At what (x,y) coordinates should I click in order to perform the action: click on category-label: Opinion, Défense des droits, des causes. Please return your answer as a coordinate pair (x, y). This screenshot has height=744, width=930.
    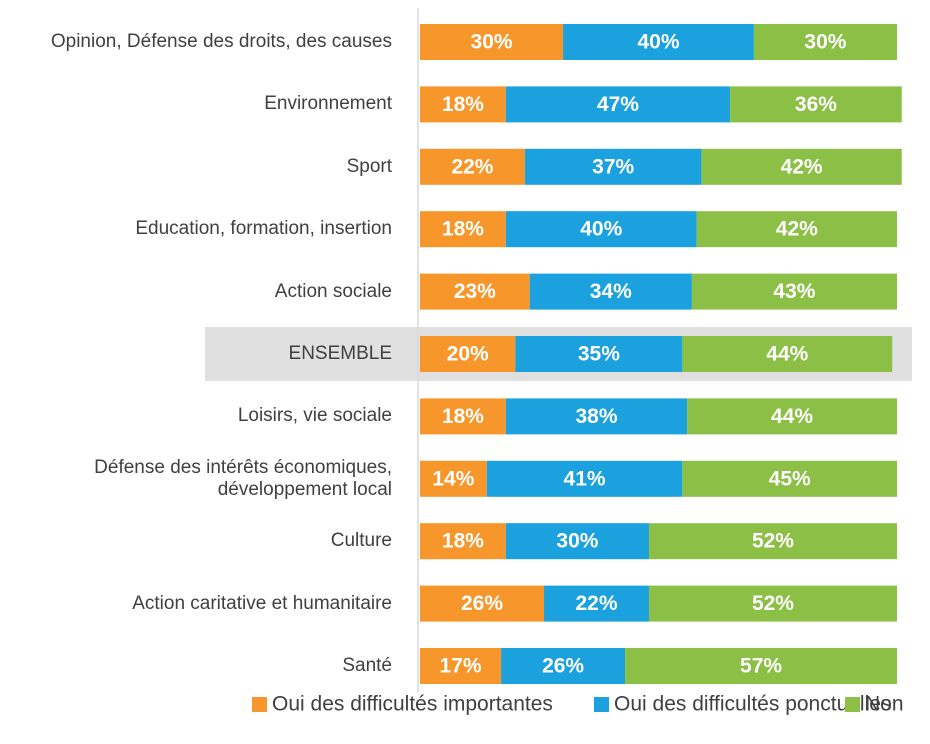
    Looking at the image, I should click on (221, 41).